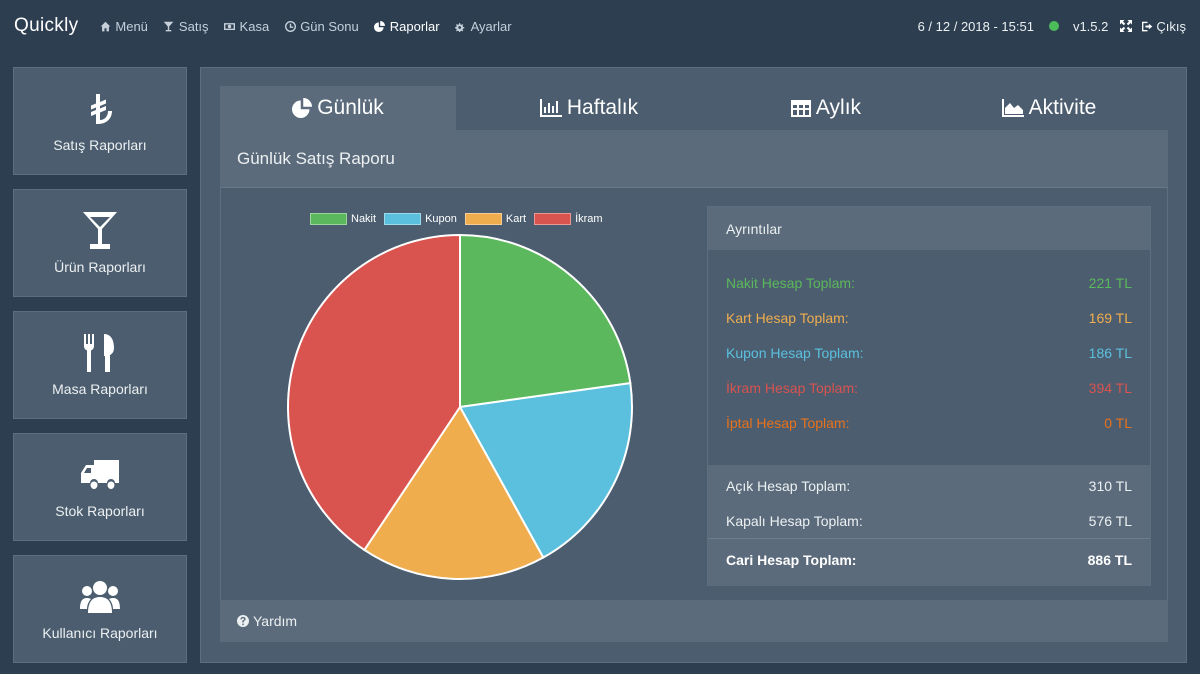 The width and height of the screenshot is (1200, 674). I want to click on legend-label: İkram, so click(589, 219).